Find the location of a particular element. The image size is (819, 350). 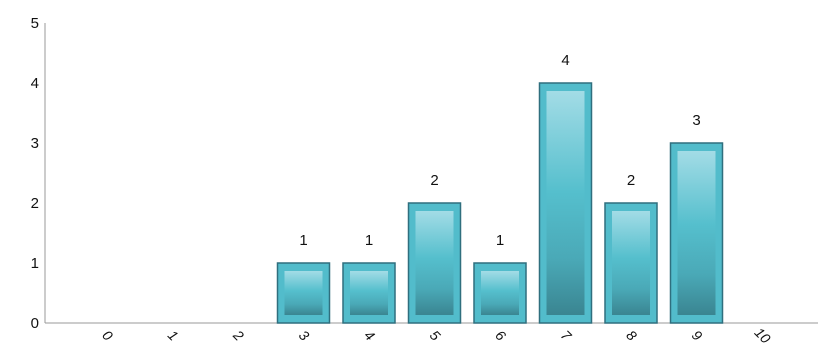

y-tick-label: 2 is located at coordinates (35, 203).